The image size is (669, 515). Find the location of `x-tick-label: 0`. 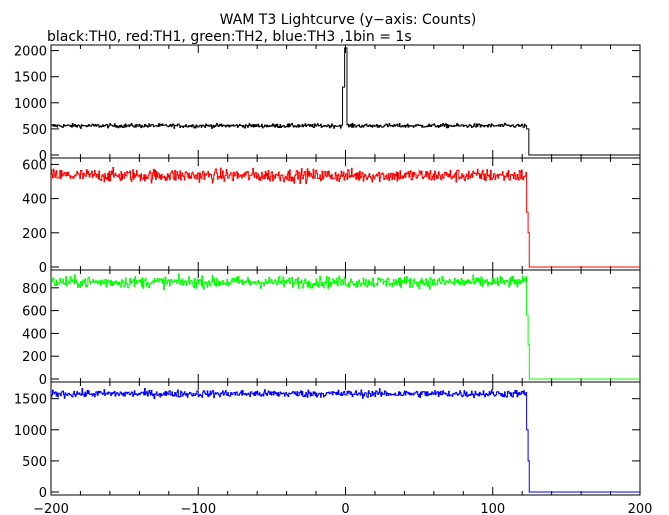

x-tick-label: 0 is located at coordinates (345, 508).